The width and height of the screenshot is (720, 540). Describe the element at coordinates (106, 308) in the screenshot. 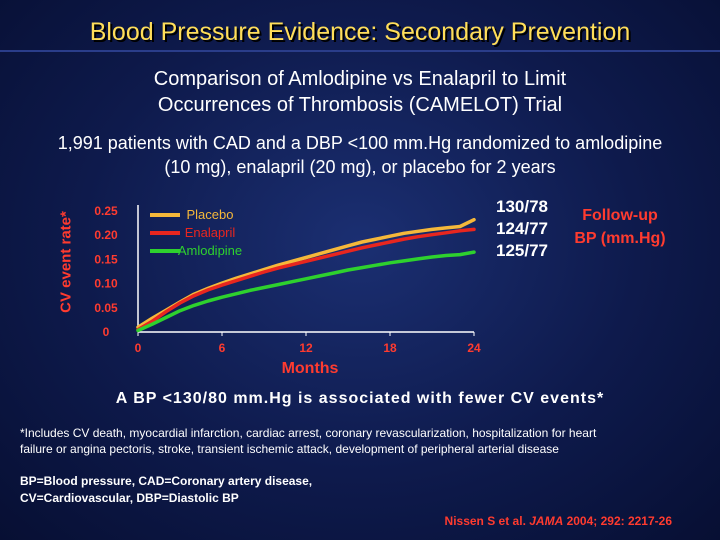

I see `y-tick-label-0.05: 0.05` at that location.